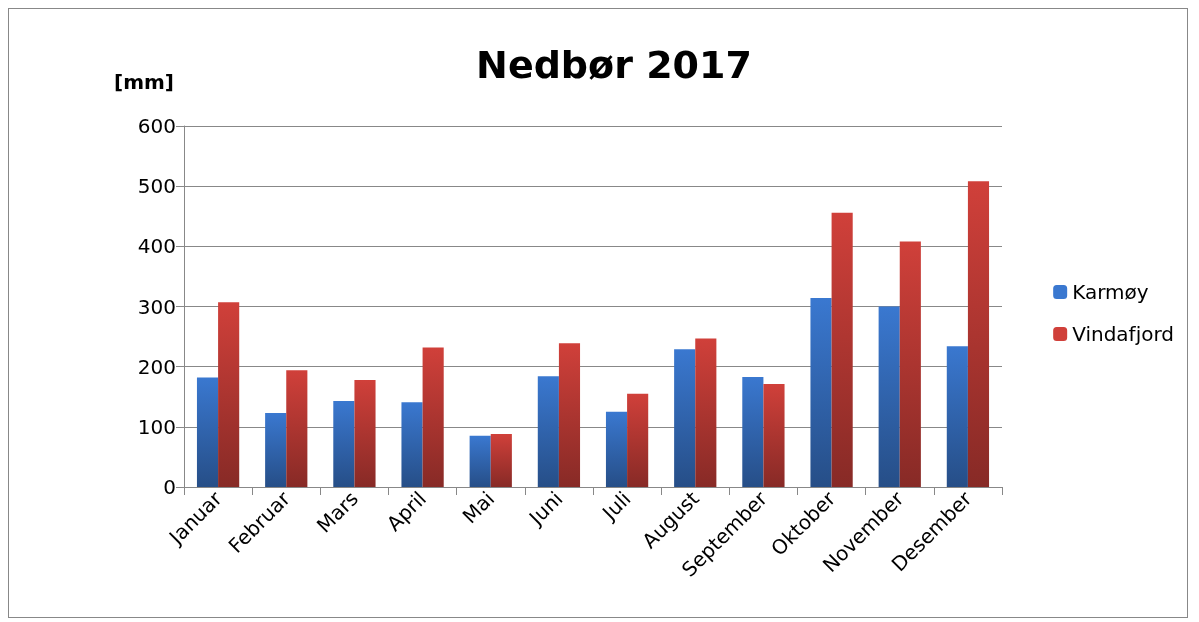 This screenshot has width=1199, height=622. I want to click on legend-label: Karmøy, so click(1110, 292).